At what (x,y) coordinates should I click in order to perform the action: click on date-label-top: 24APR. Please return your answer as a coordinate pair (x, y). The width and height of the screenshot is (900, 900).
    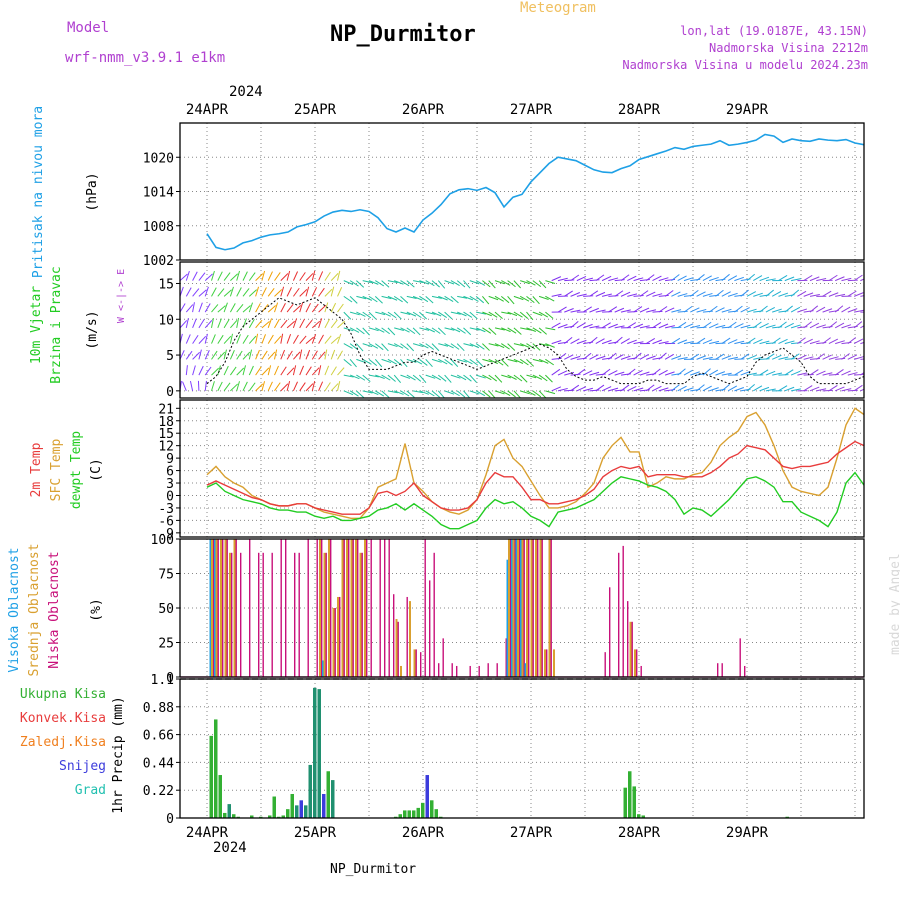
    Looking at the image, I should click on (207, 110).